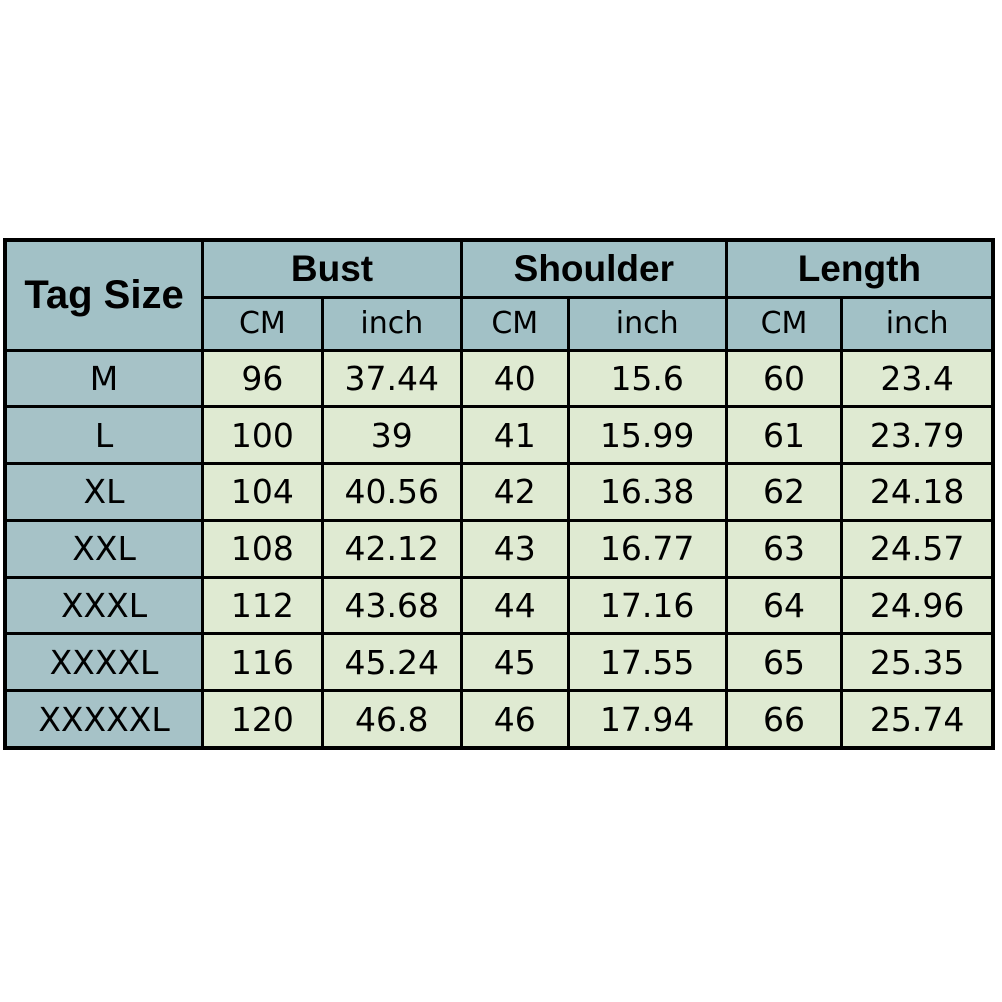 The height and width of the screenshot is (1002, 1002). I want to click on header-group-row: Tag Size Bust Shoulder Length, so click(499, 295).